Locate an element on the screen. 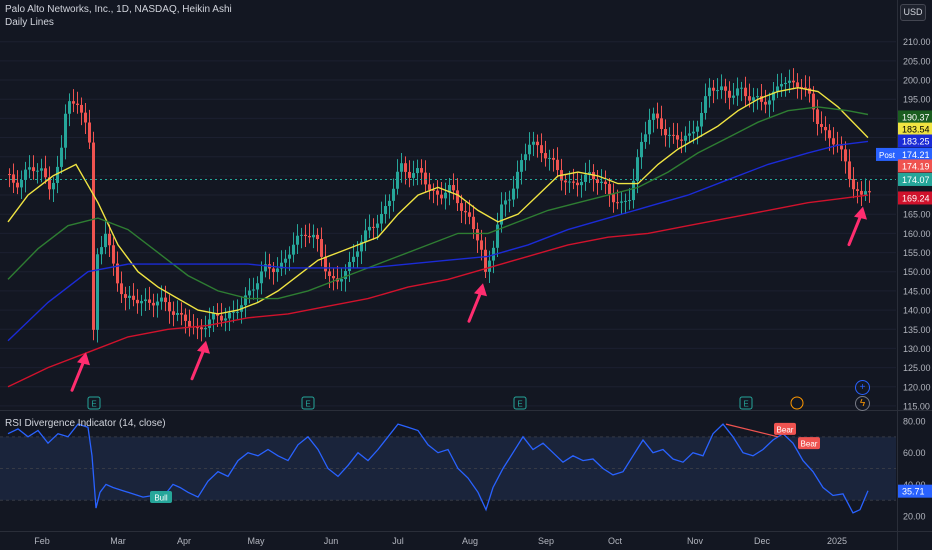  price-label: 190.37 is located at coordinates (916, 117).